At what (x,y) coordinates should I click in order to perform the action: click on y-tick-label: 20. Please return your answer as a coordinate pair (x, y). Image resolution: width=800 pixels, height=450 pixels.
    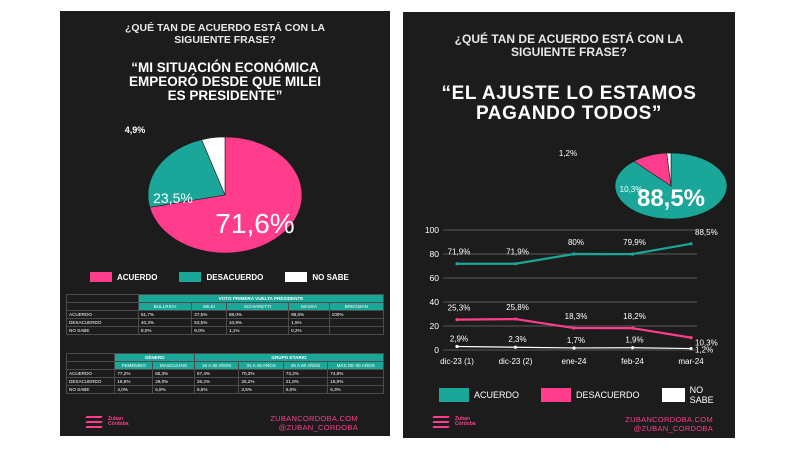
    Looking at the image, I should click on (435, 326).